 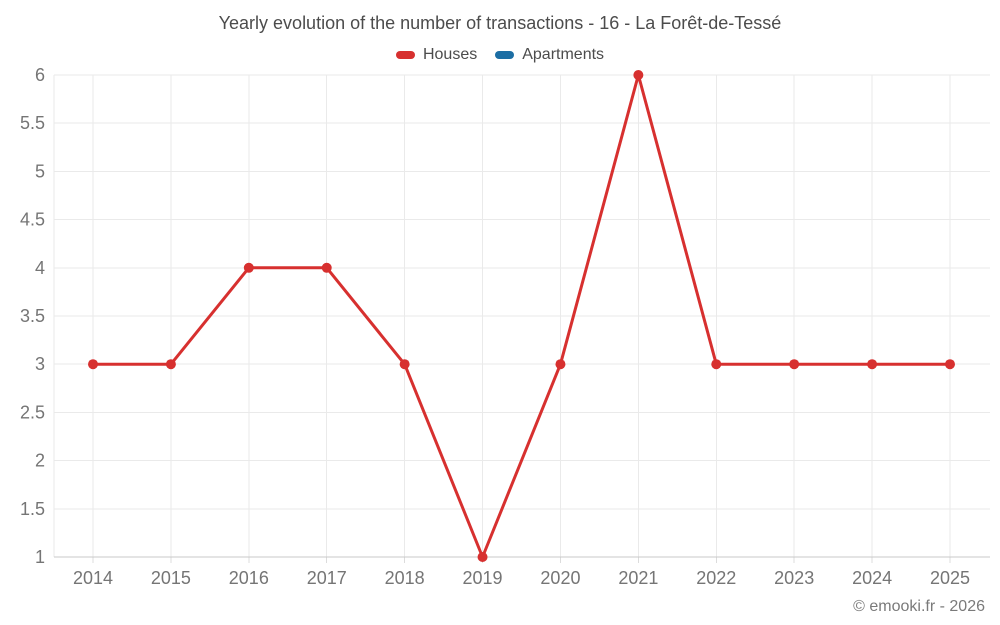 I want to click on houses-swatch-icon, so click(x=405, y=55).